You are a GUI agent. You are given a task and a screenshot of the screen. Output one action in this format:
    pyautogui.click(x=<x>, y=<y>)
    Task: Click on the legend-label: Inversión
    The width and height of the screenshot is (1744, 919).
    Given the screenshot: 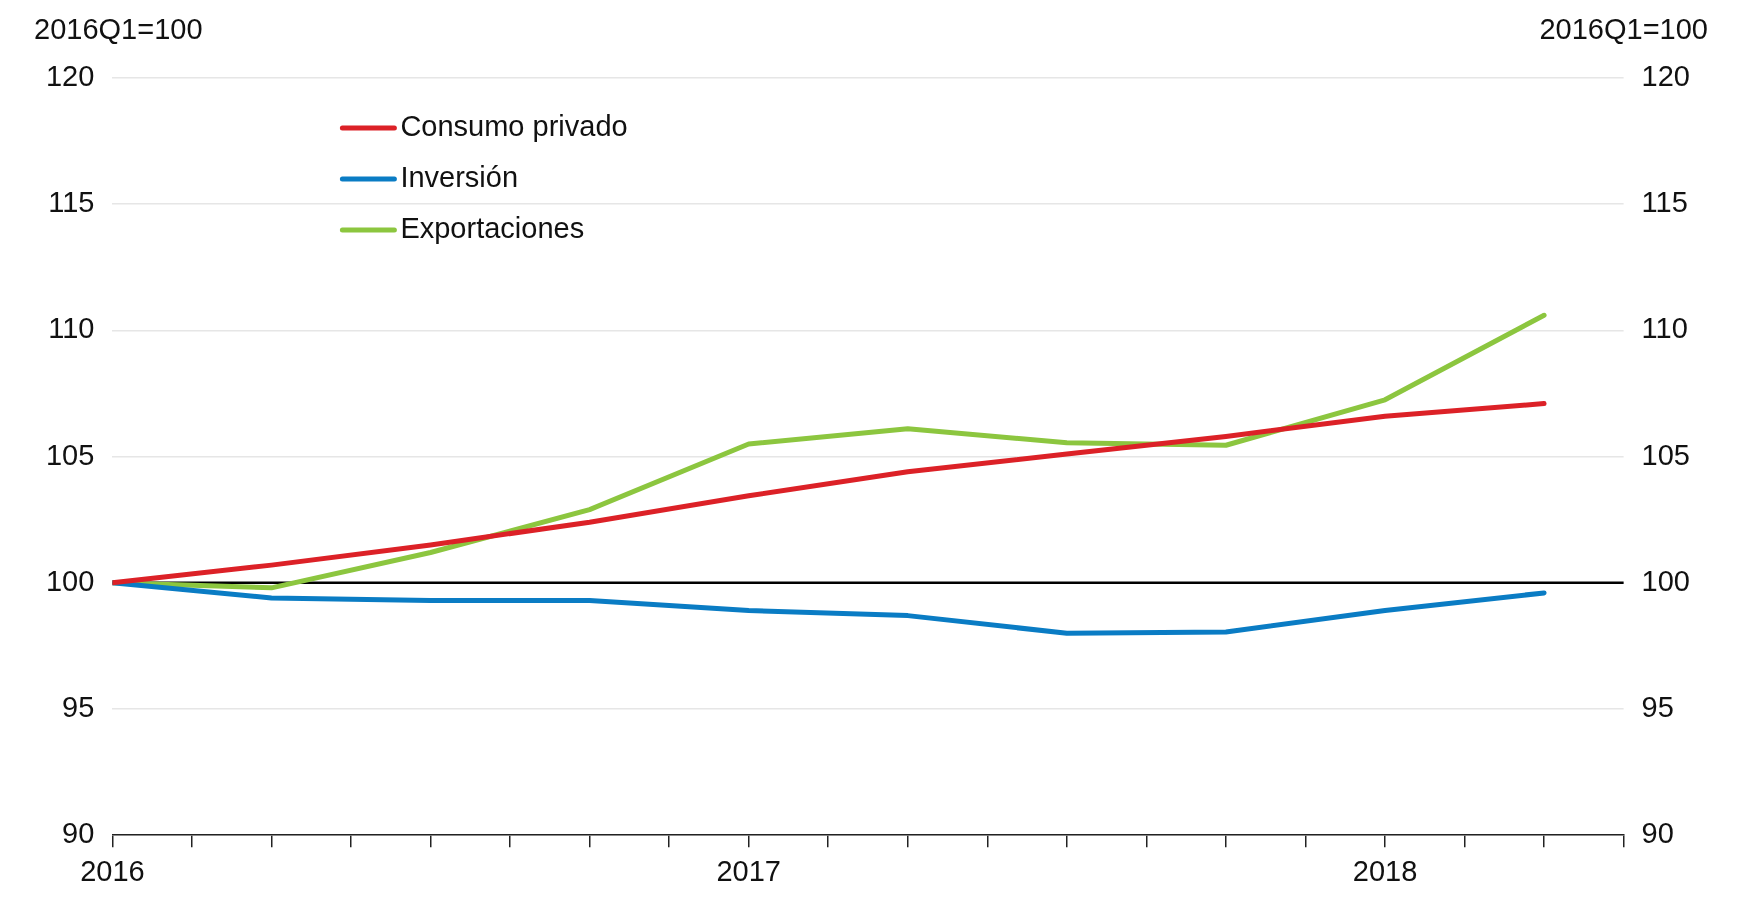 What is the action you would take?
    pyautogui.click(x=459, y=177)
    